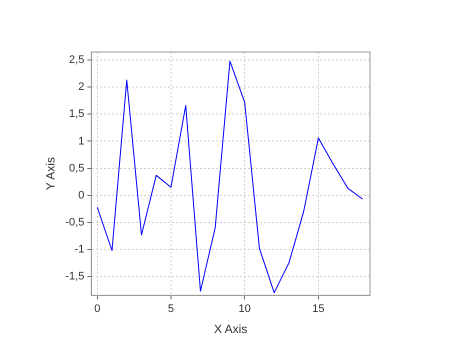 The width and height of the screenshot is (474, 355). Describe the element at coordinates (76, 114) in the screenshot. I see `y-tick-label: 1,5` at that location.